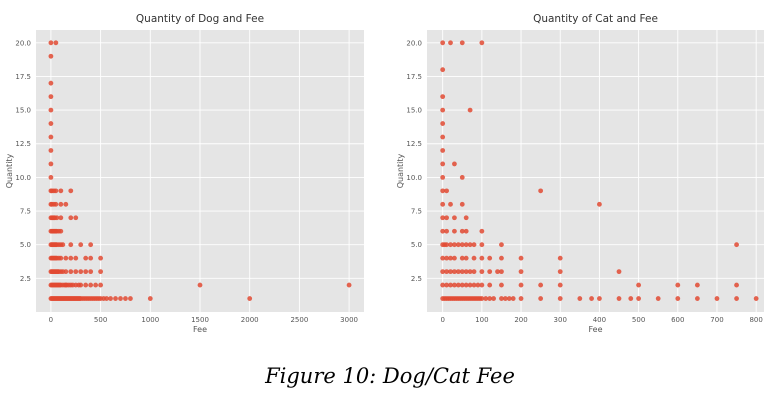  What do you see at coordinates (100, 320) in the screenshot?
I see `dog-x-tick-label: 500` at bounding box center [100, 320].